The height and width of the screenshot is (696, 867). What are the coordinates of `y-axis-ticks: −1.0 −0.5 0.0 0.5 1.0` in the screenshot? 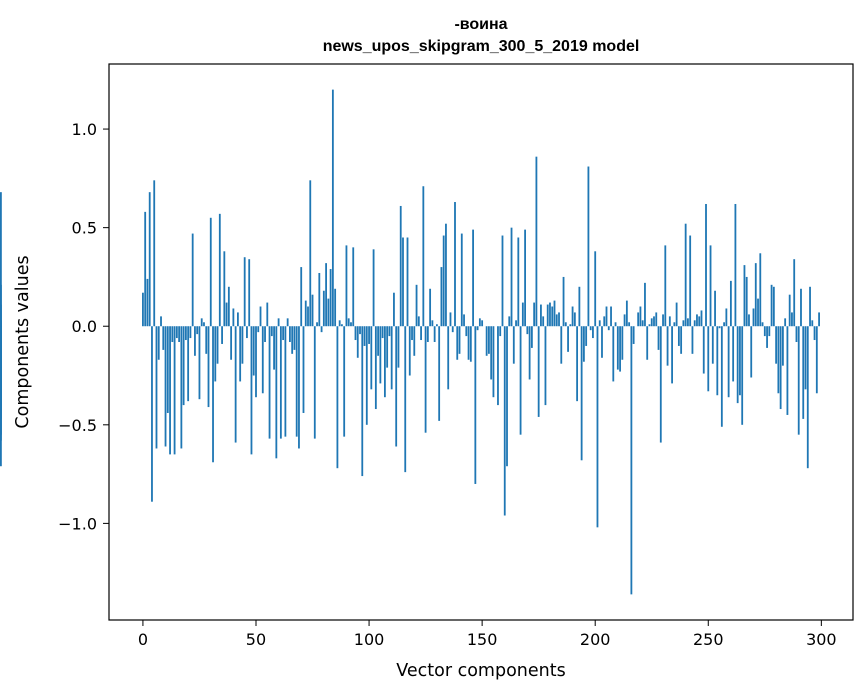 It's located at (83, 326).